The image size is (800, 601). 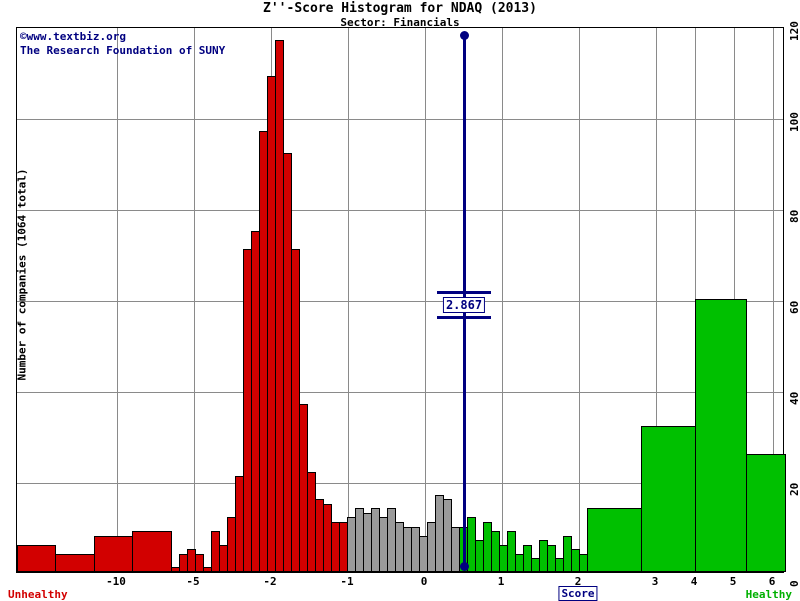 I want to click on x-axis-tick-label: 6, so click(x=772, y=581).